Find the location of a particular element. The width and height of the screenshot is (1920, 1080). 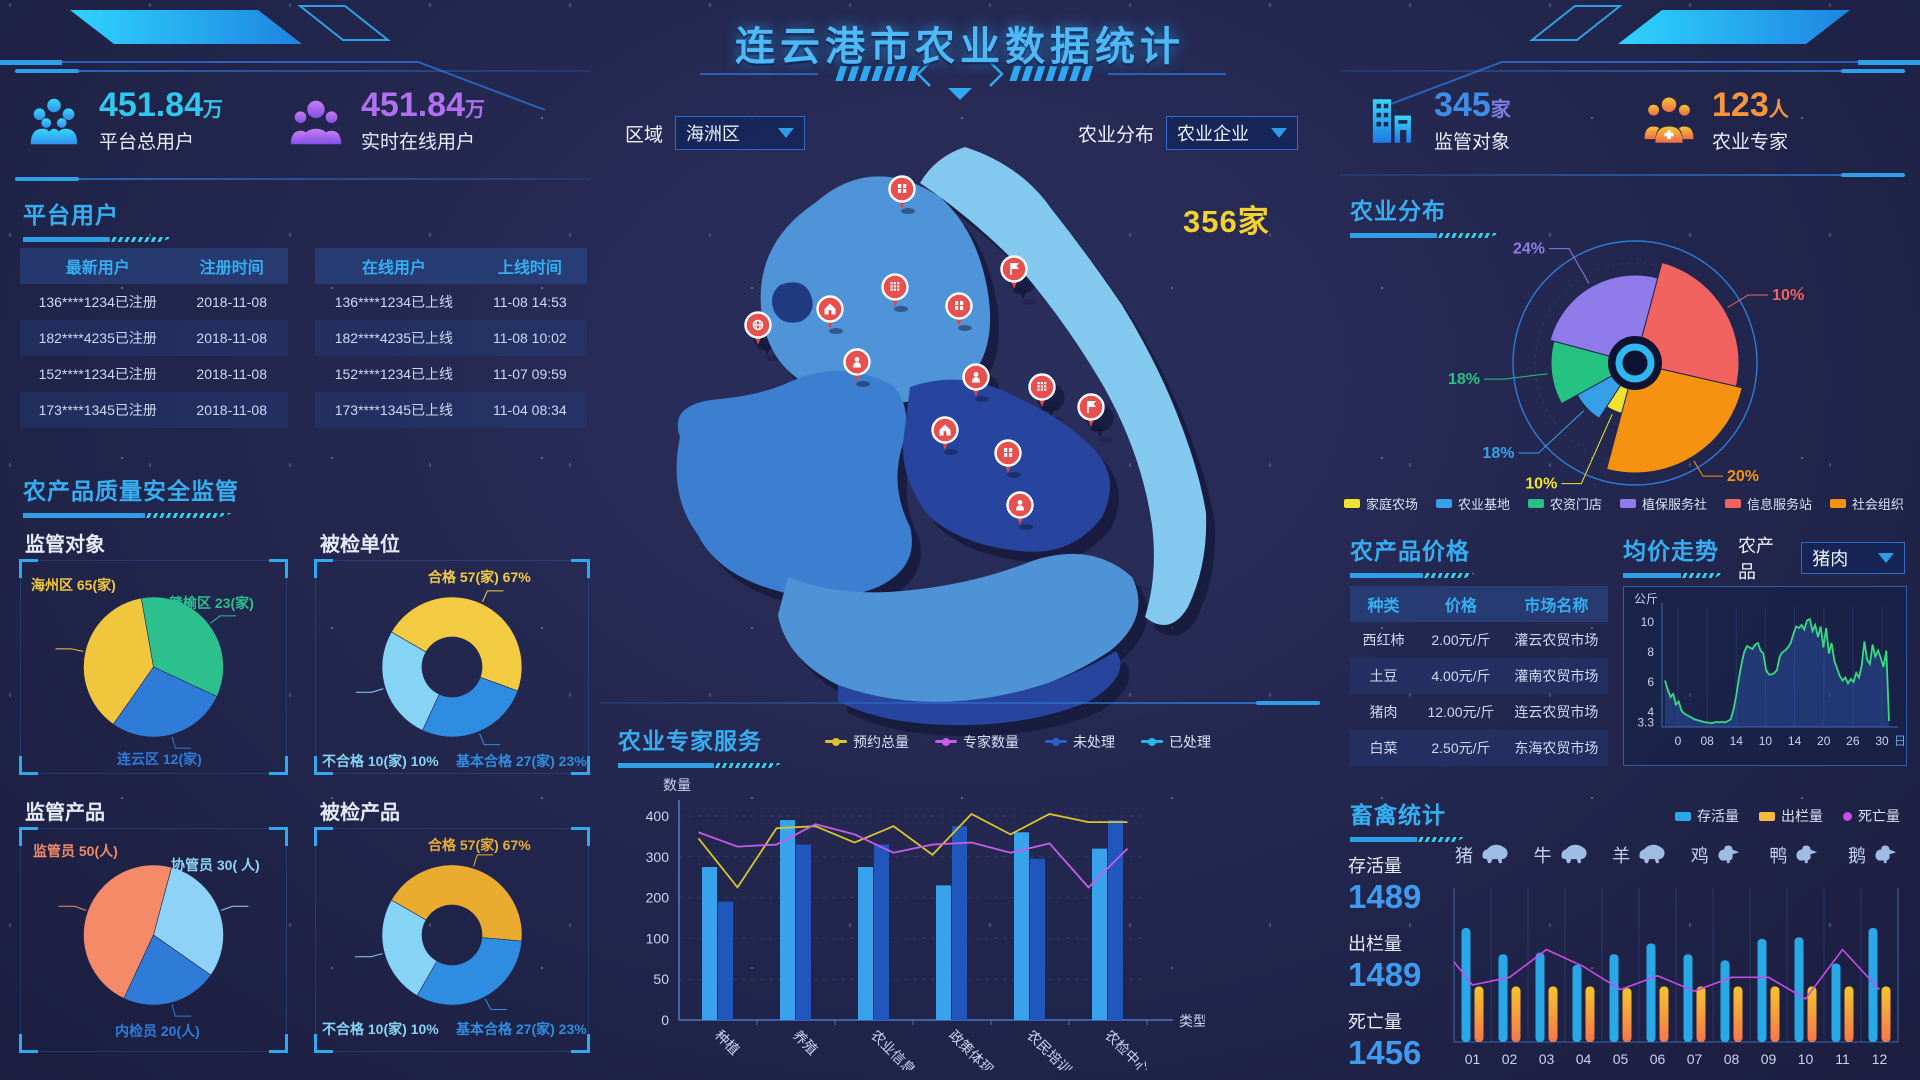

map-marker-globe is located at coordinates (758, 331).